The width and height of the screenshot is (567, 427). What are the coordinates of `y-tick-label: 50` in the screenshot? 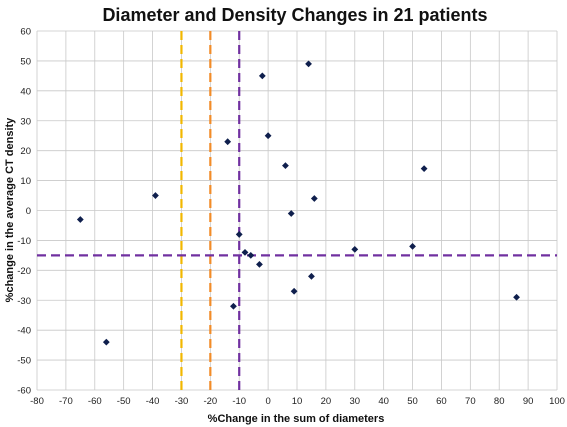 It's located at (25, 61).